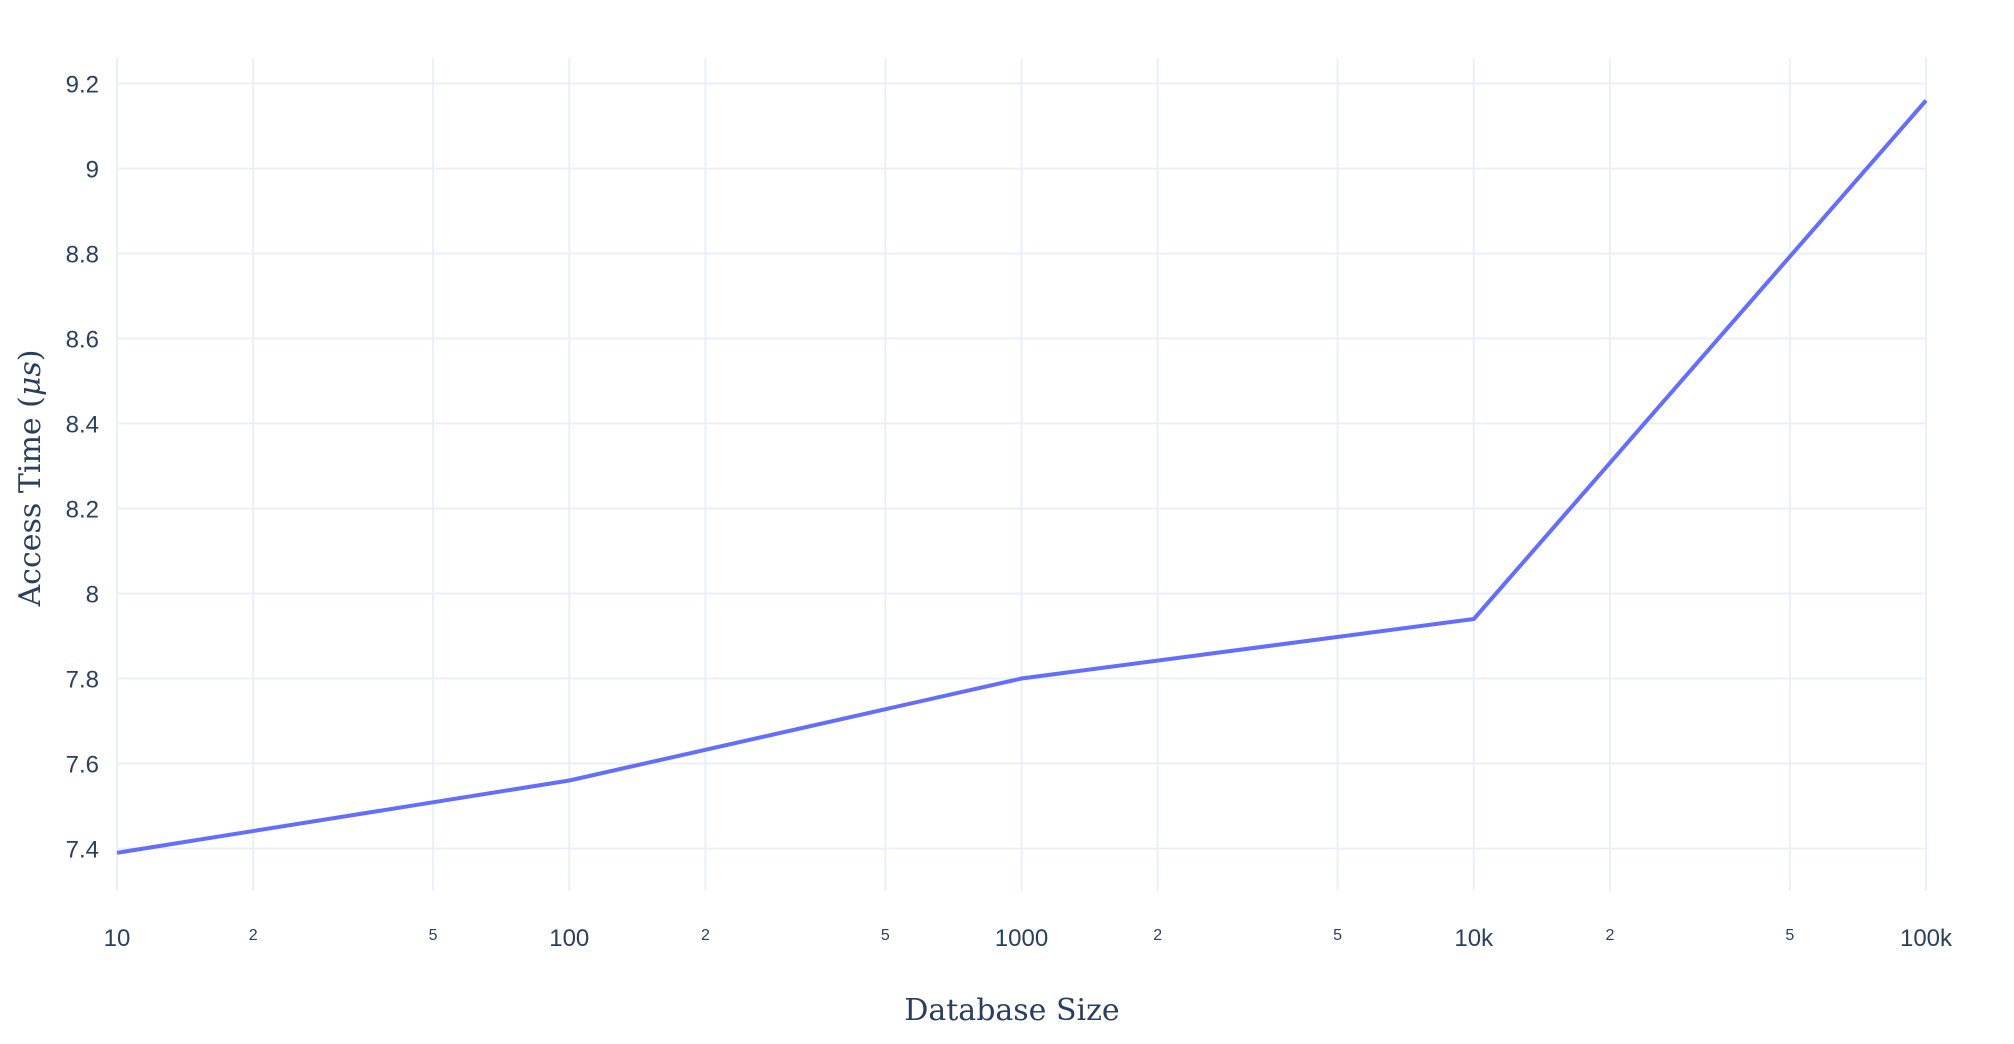 The height and width of the screenshot is (1044, 2014). Describe the element at coordinates (82, 850) in the screenshot. I see `y-tick-label: 7.4` at that location.